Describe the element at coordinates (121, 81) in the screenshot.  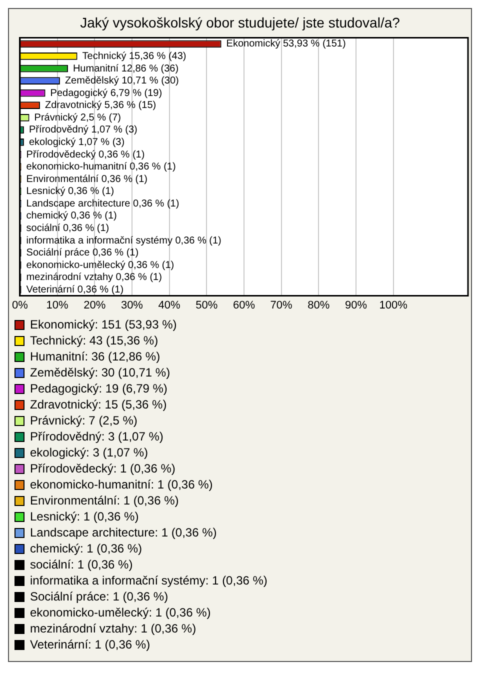
I see `data-label: Zemědělský 10,71 % (30)` at that location.